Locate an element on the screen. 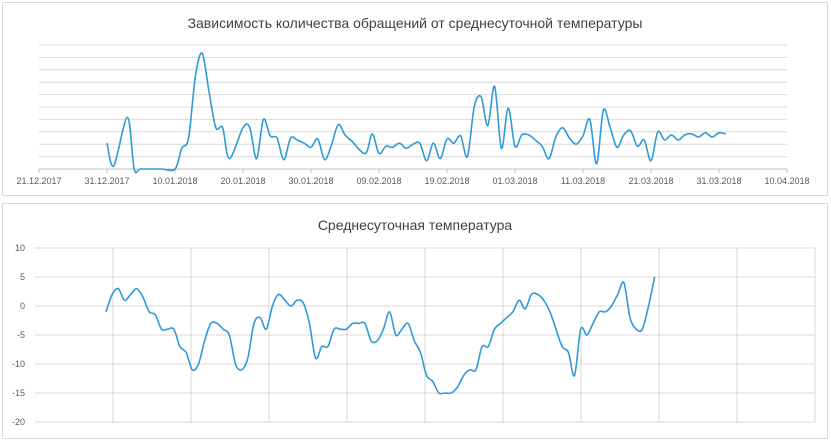  x-tick-label: 10.01.2018 is located at coordinates (174, 181).